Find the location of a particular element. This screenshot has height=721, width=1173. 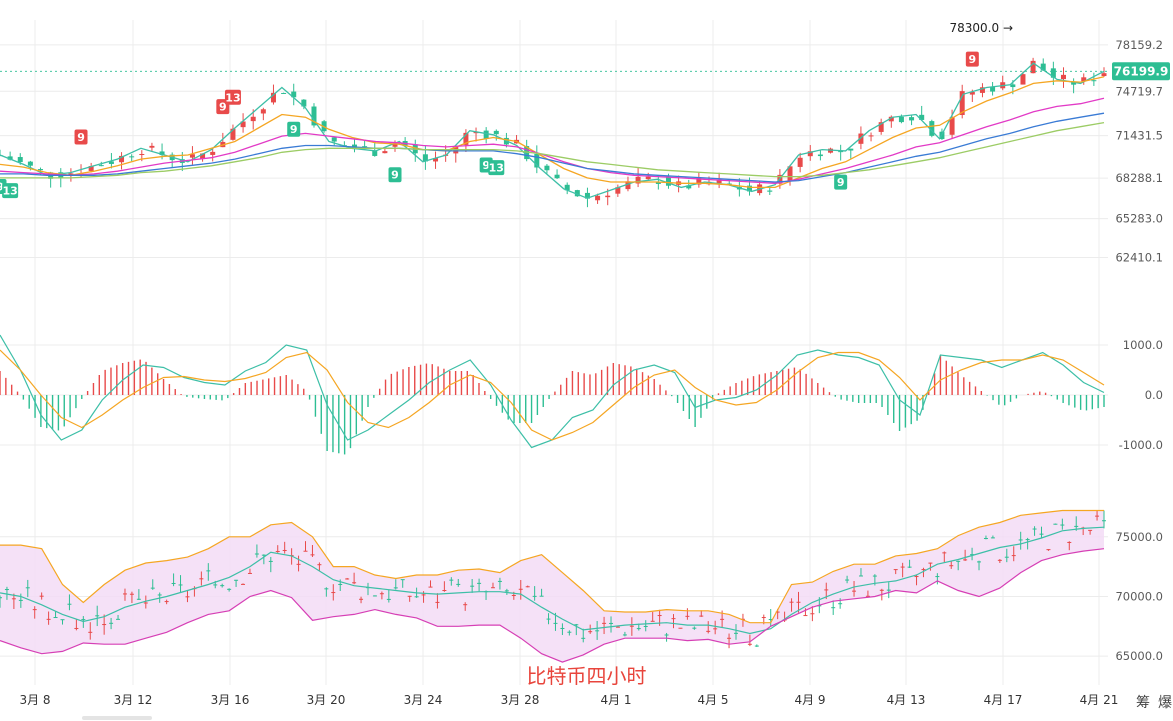

horizontal-scrollbar is located at coordinates (117, 718).